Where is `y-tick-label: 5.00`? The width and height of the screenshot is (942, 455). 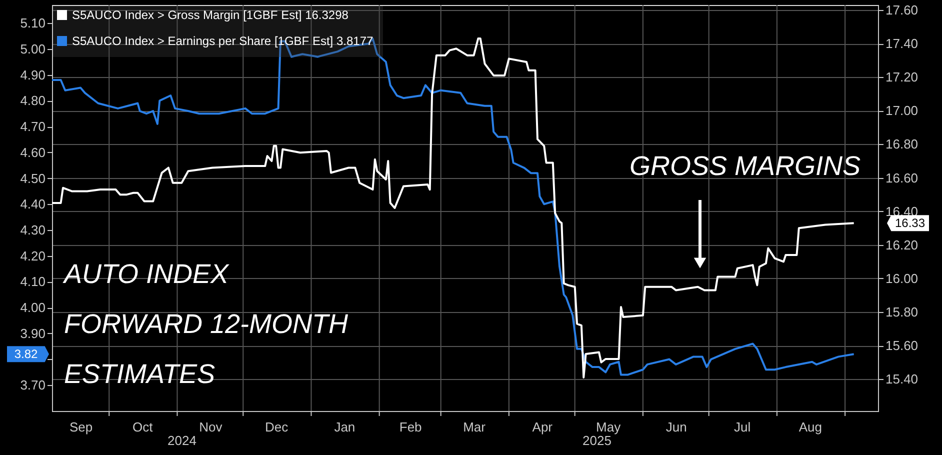
y-tick-label: 5.00 is located at coordinates (33, 48).